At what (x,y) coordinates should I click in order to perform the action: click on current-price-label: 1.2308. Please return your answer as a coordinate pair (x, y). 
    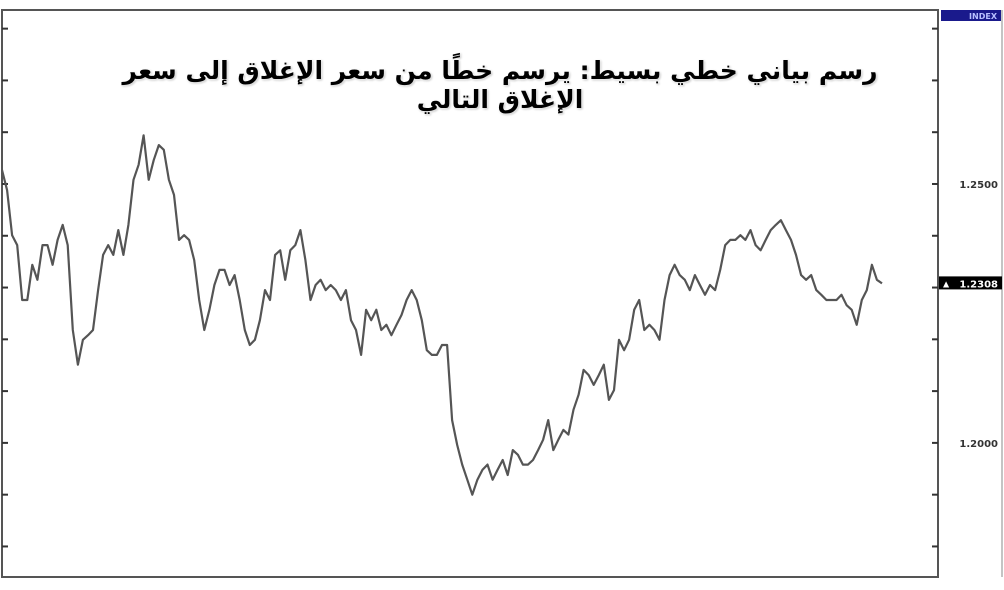
    Looking at the image, I should click on (978, 284).